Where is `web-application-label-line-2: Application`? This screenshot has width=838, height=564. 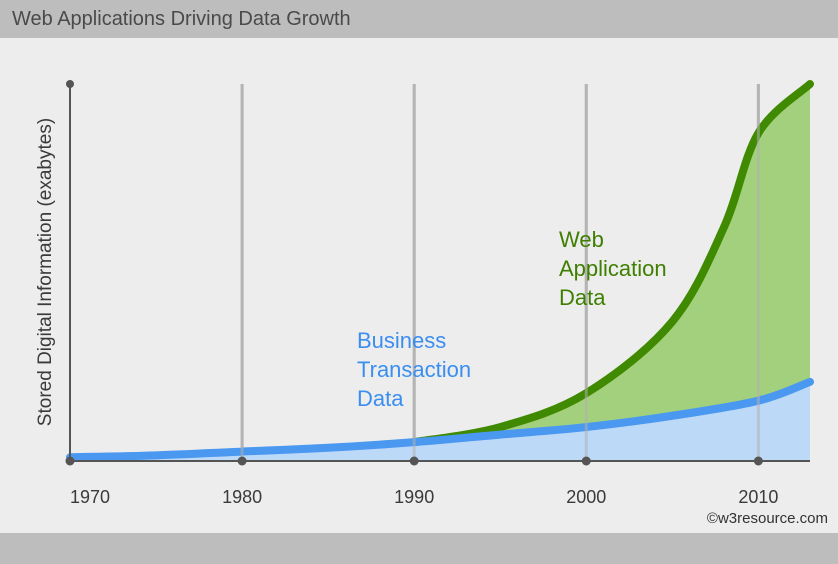 web-application-label-line-2: Application is located at coordinates (613, 268).